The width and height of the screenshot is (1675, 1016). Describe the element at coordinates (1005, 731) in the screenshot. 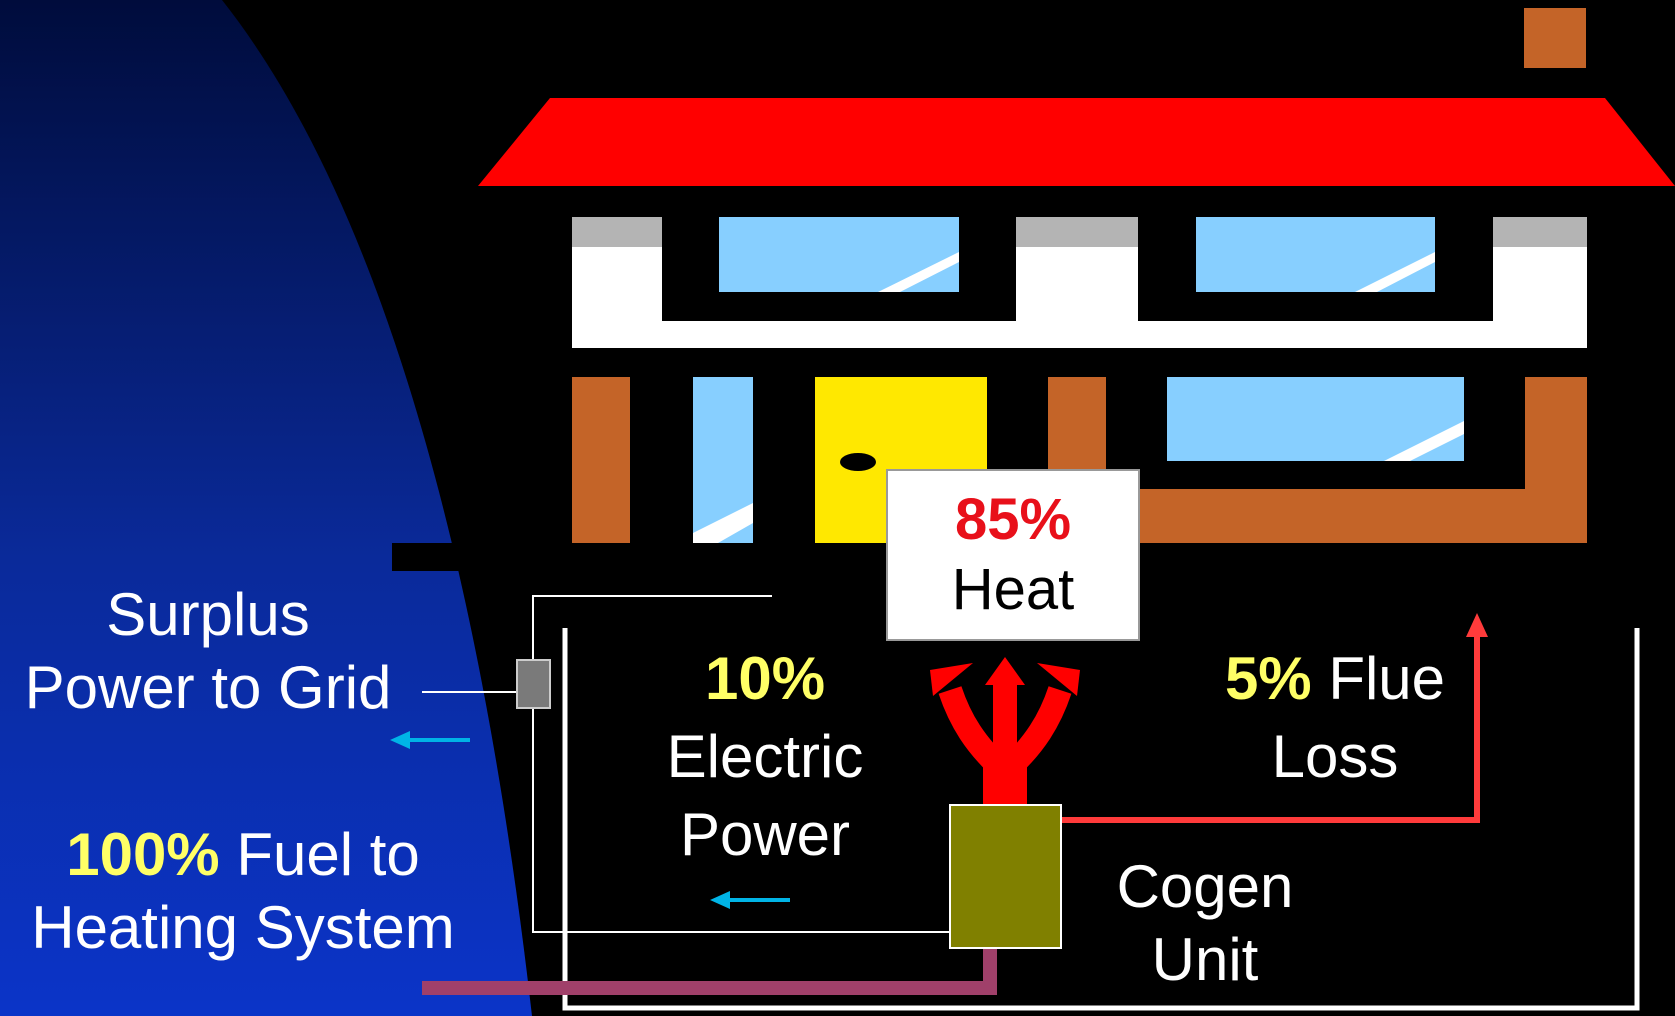

I see `heat-arrows-icon` at that location.